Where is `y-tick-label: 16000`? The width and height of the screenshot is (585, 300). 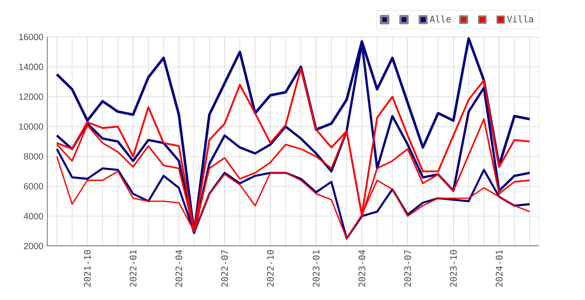
y-tick-label: 16000 is located at coordinates (31, 37).